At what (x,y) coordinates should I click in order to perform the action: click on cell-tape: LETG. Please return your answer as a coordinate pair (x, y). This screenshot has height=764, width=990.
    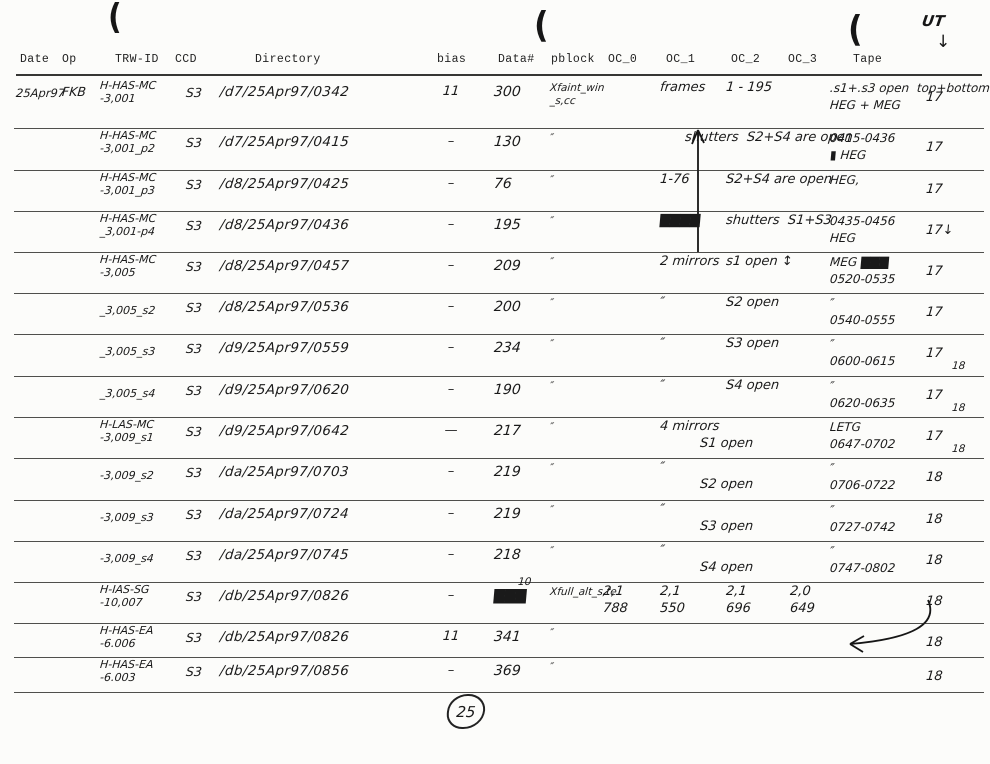
    Looking at the image, I should click on (845, 427).